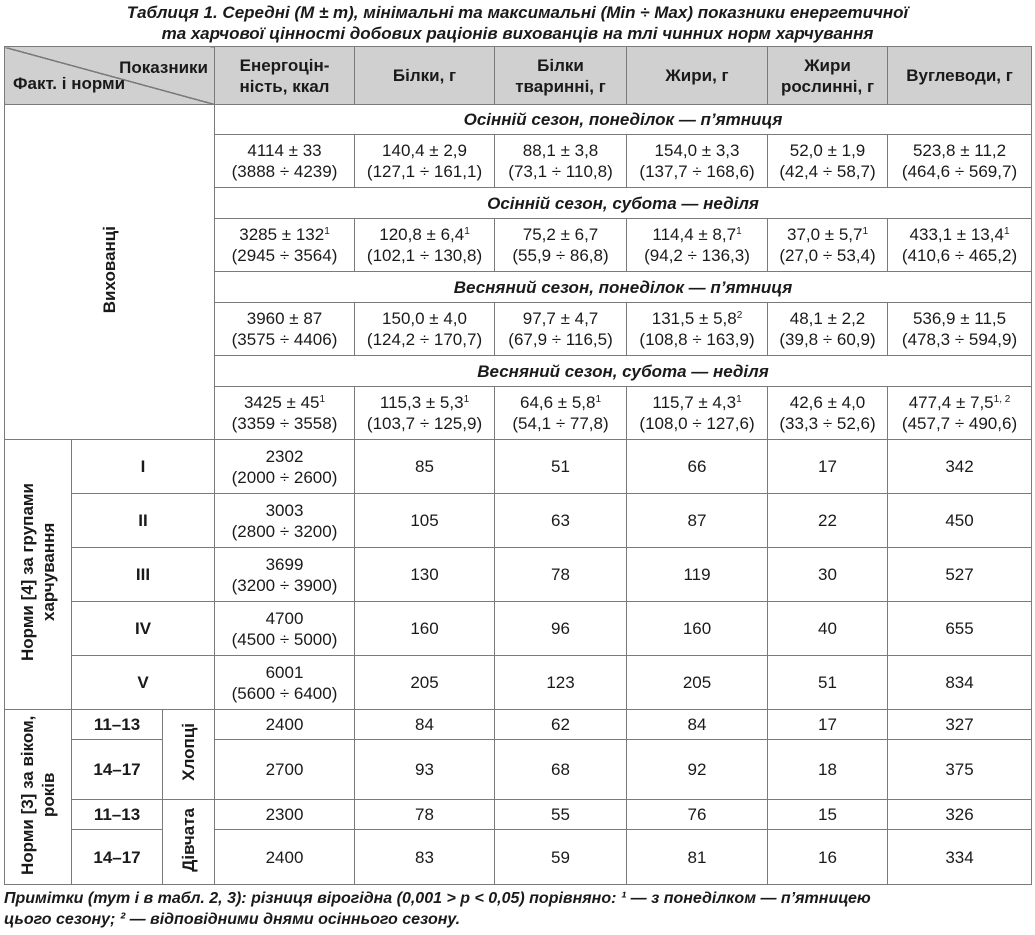  What do you see at coordinates (959, 318) in the screenshot?
I see `mean-value: 536,9 ± 11,5` at bounding box center [959, 318].